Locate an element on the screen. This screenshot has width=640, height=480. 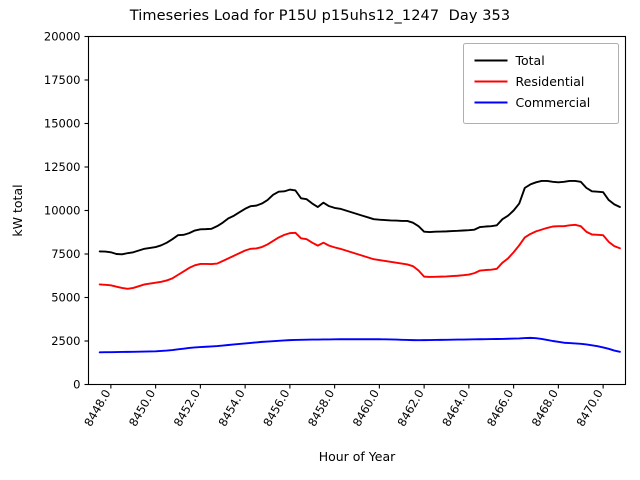
chart-legend: Total Residential Commercial is located at coordinates (541, 83).